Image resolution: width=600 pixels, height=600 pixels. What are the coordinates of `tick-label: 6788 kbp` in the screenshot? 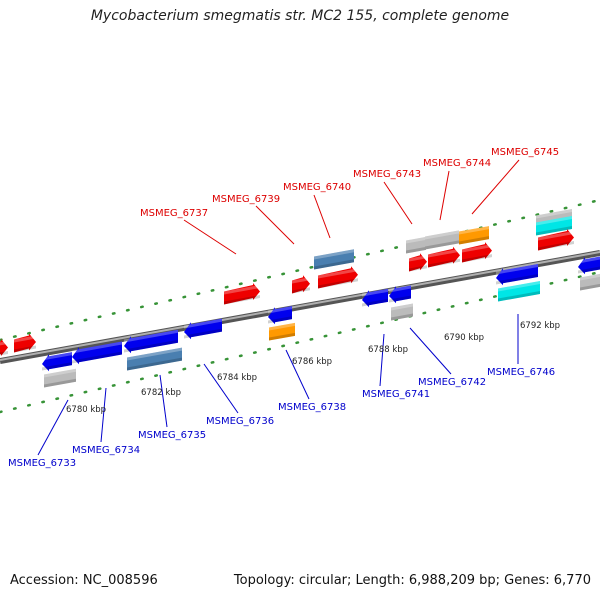 It's located at (388, 350).